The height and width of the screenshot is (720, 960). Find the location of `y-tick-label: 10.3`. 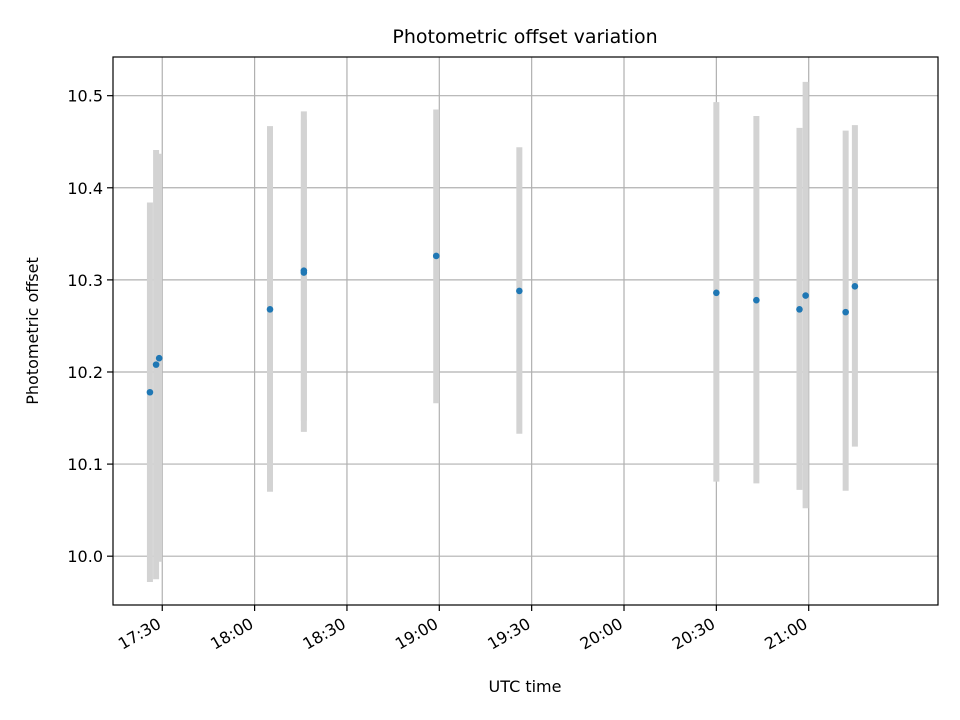

y-tick-label: 10.3 is located at coordinates (85, 280).